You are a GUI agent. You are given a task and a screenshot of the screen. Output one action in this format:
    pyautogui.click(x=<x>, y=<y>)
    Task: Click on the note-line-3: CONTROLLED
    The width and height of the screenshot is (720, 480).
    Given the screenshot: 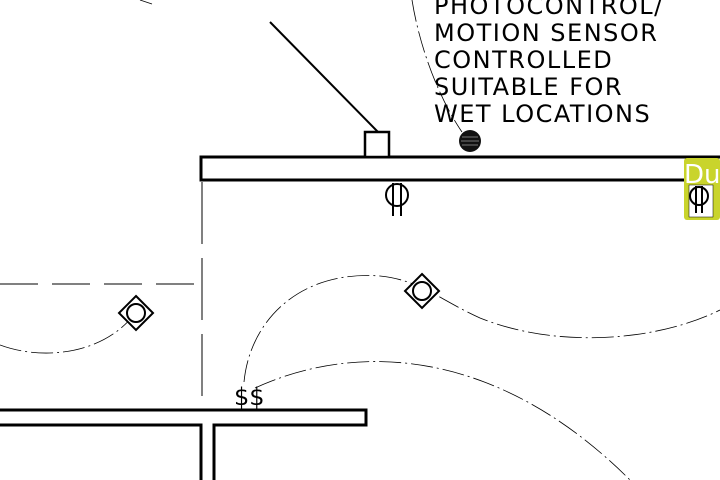 What is the action you would take?
    pyautogui.click(x=523, y=60)
    